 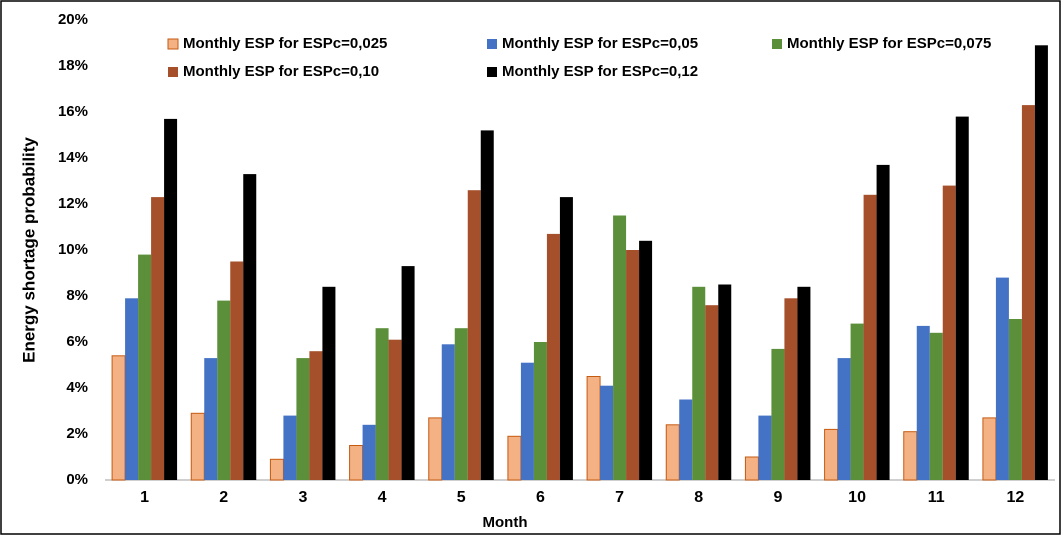 What do you see at coordinates (73, 249) in the screenshot?
I see `y-tick-label: 10%` at bounding box center [73, 249].